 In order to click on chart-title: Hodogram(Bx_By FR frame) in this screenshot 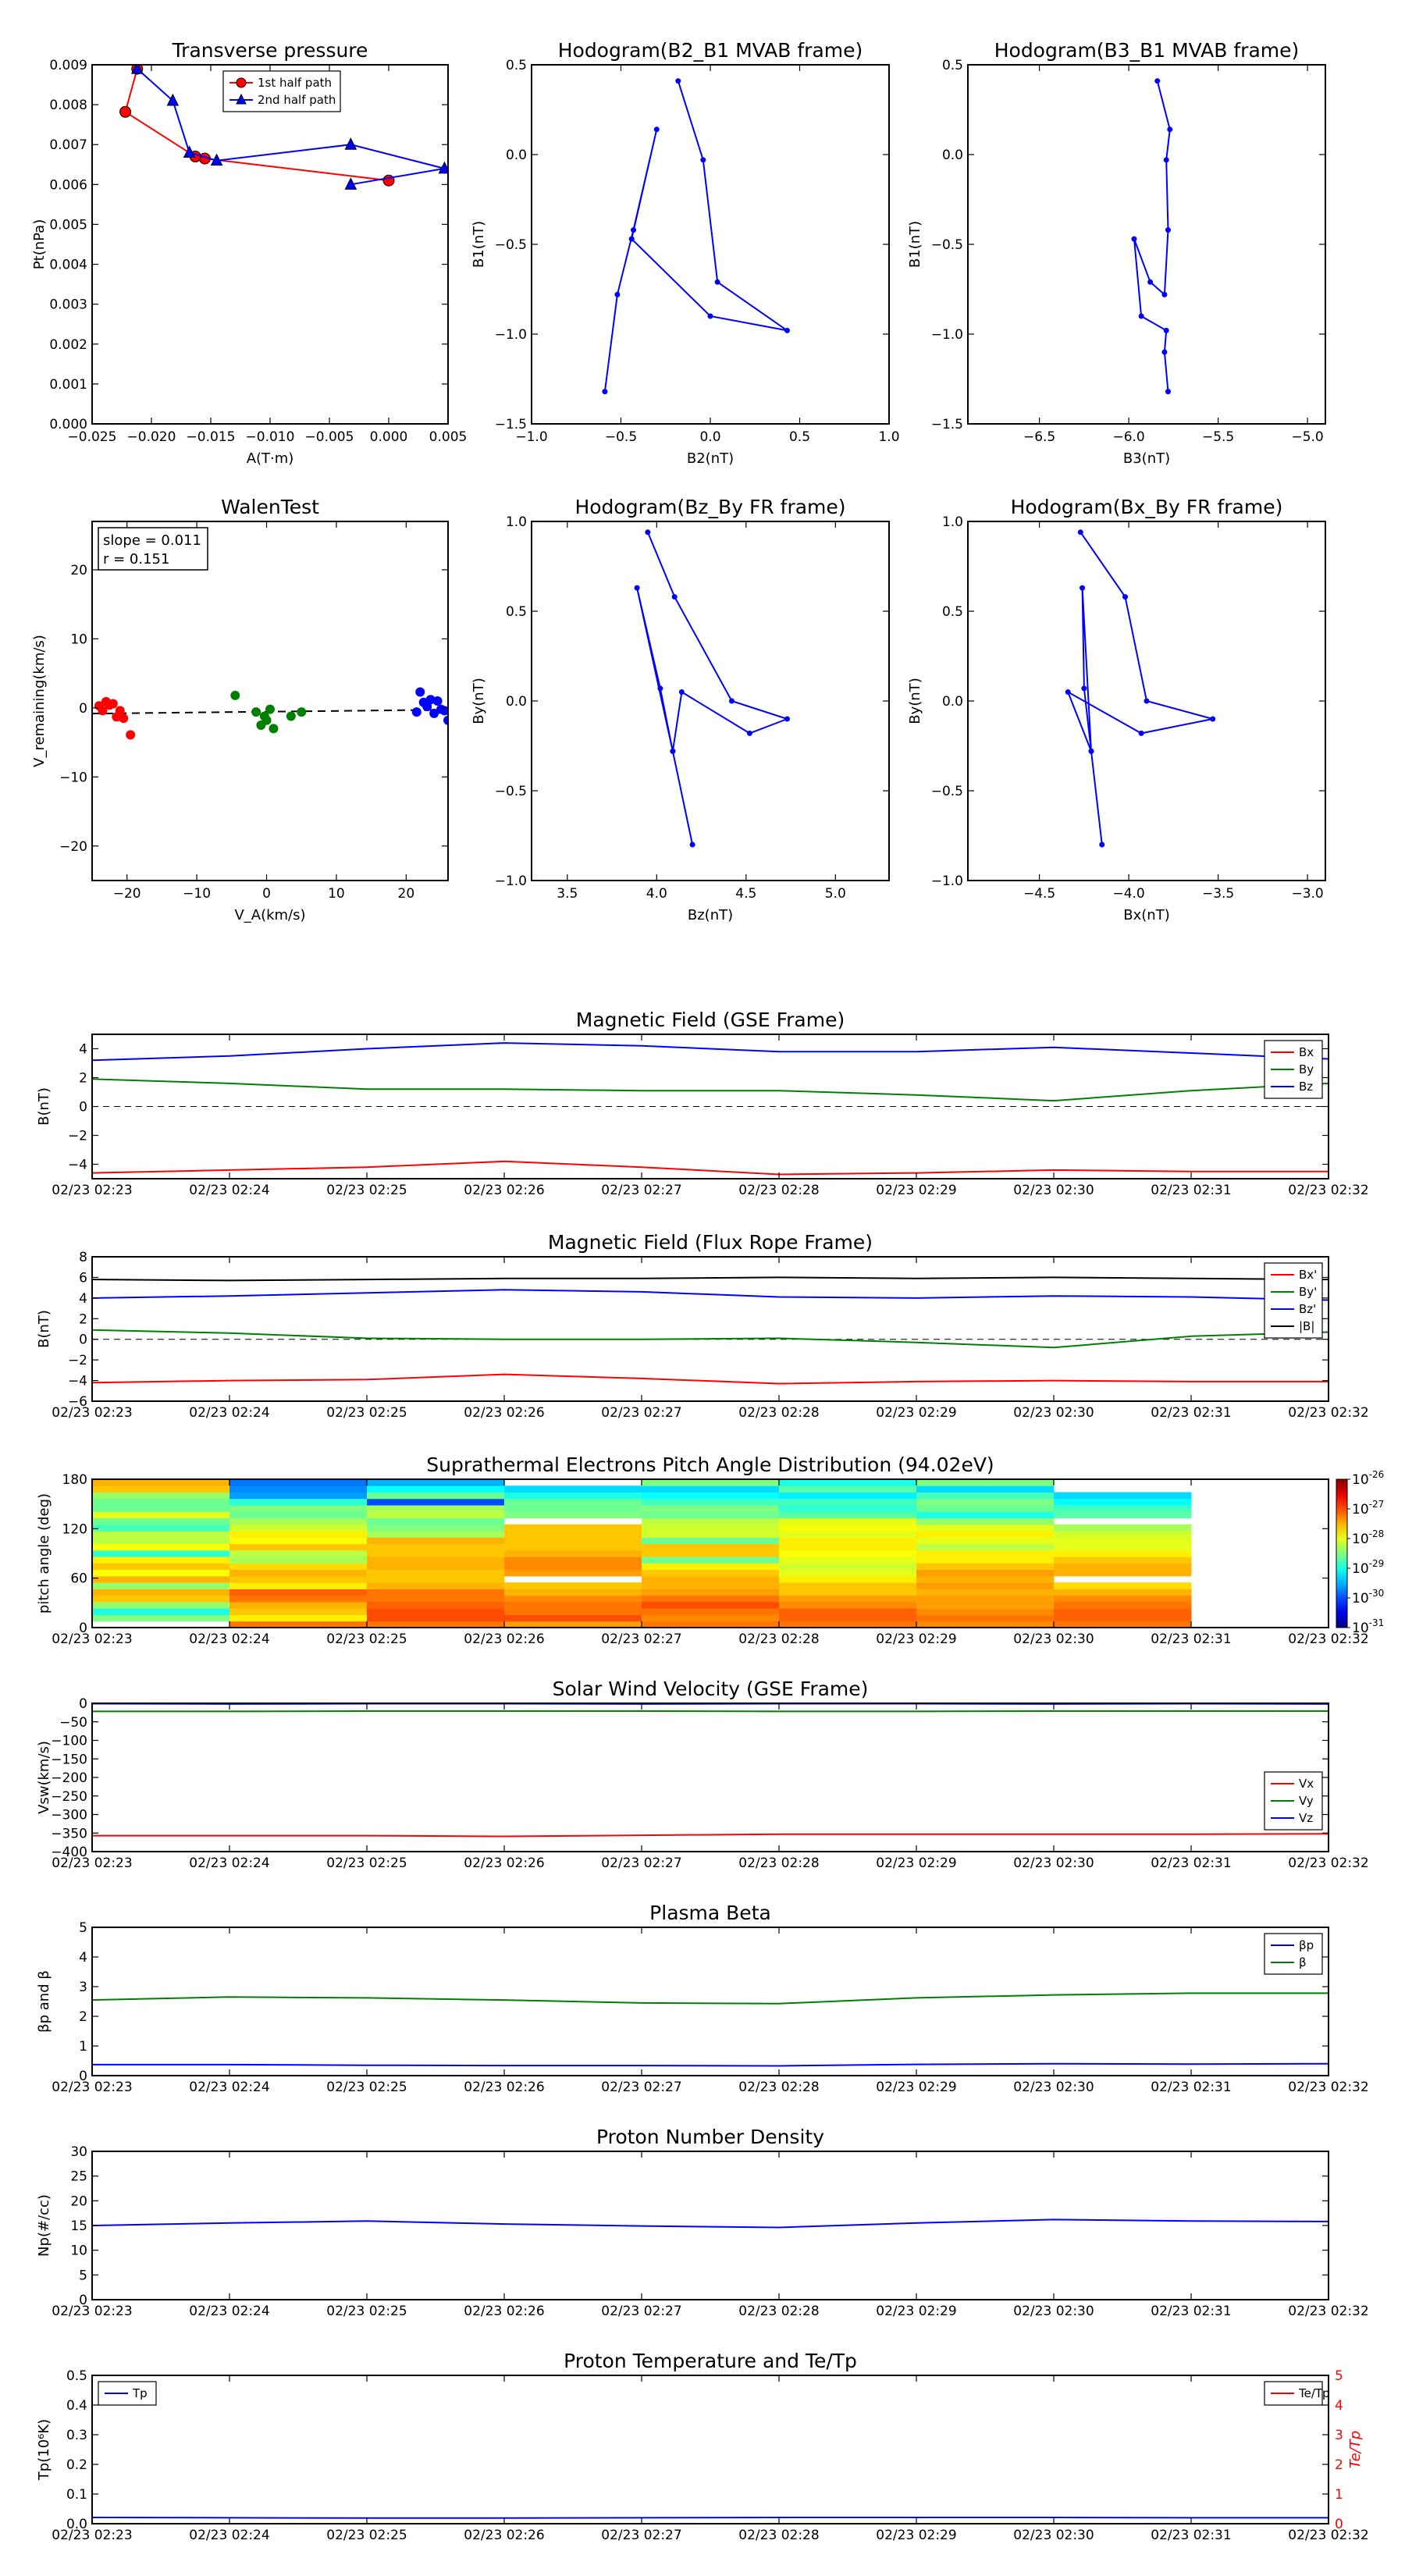, I will do `click(1147, 507)`.